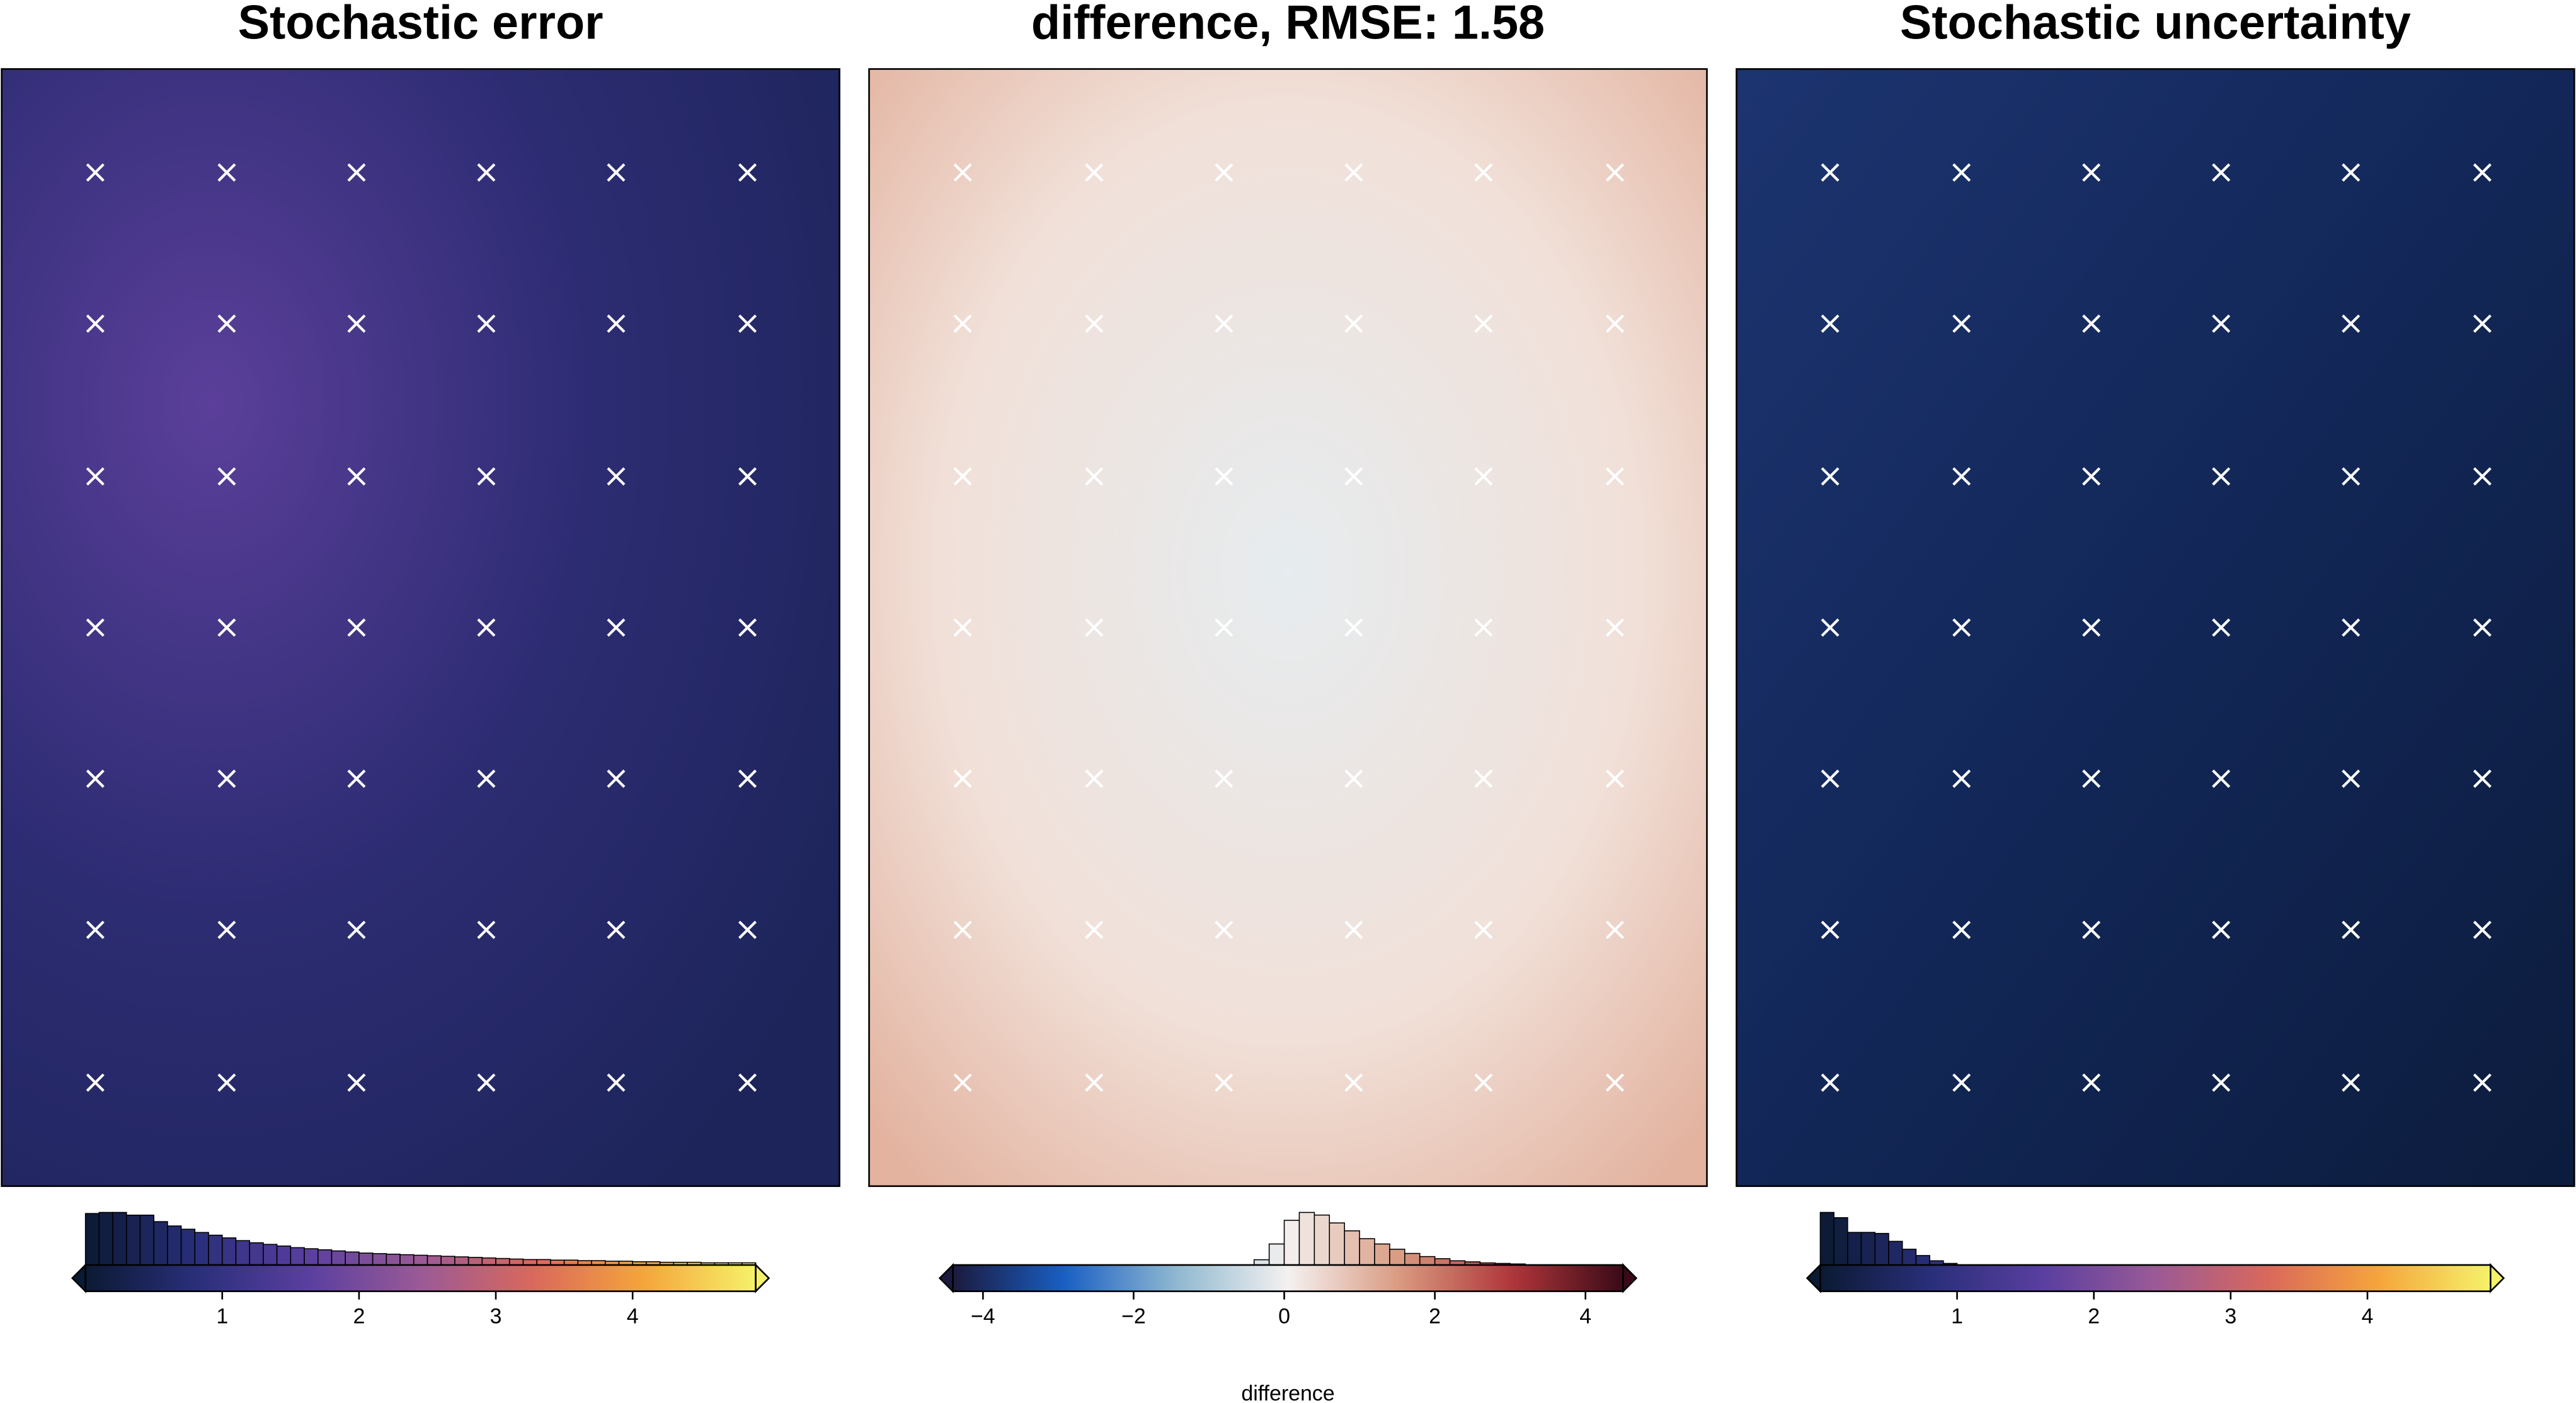 The image size is (2576, 1403). What do you see at coordinates (2155, 25) in the screenshot?
I see `panel-title: Stochastic uncertainty` at bounding box center [2155, 25].